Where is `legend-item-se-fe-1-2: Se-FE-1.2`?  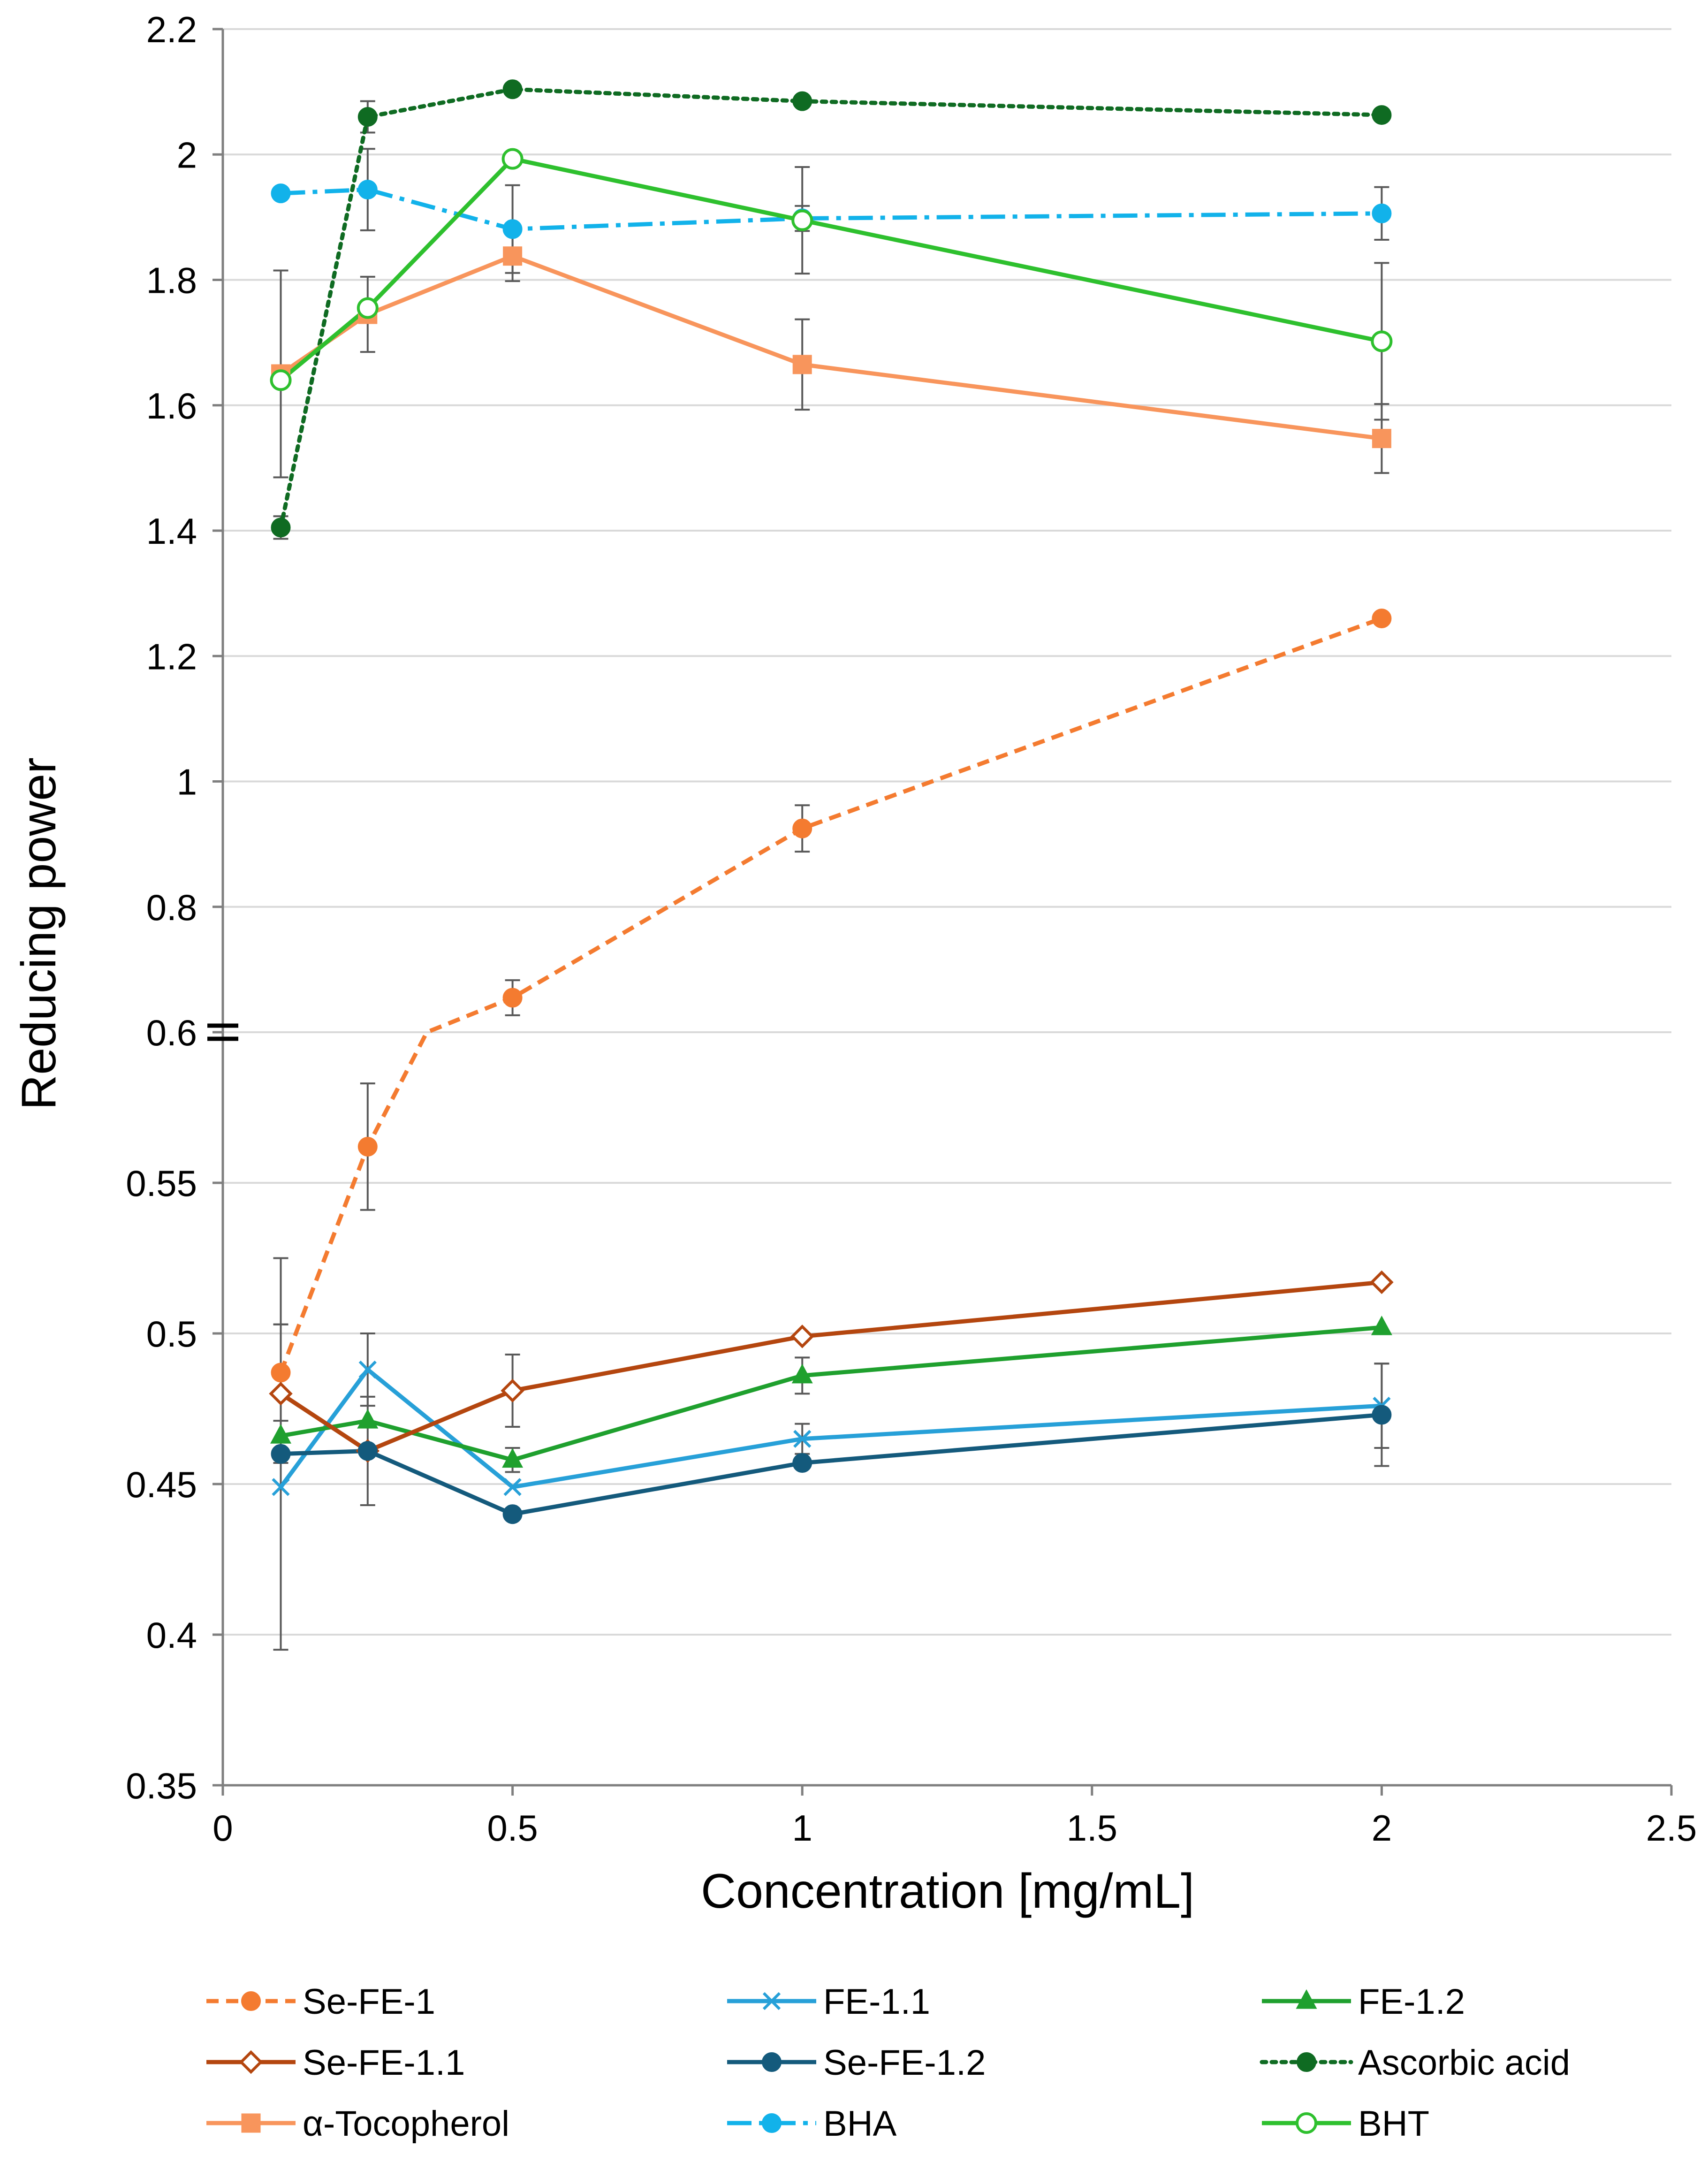
legend-item-se-fe-1-2: Se-FE-1.2 is located at coordinates (857, 2063).